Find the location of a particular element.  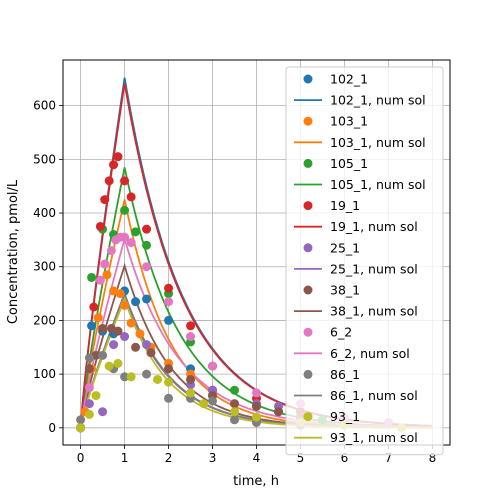

legend-label: 102_1 is located at coordinates (349, 79).